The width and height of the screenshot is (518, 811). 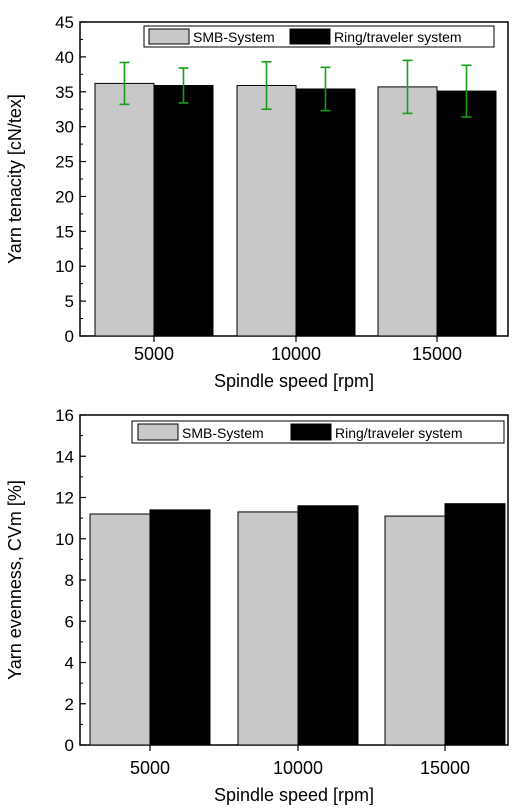 I want to click on y-axis-label: Yarn tenacity [cN/tex], so click(x=15, y=179).